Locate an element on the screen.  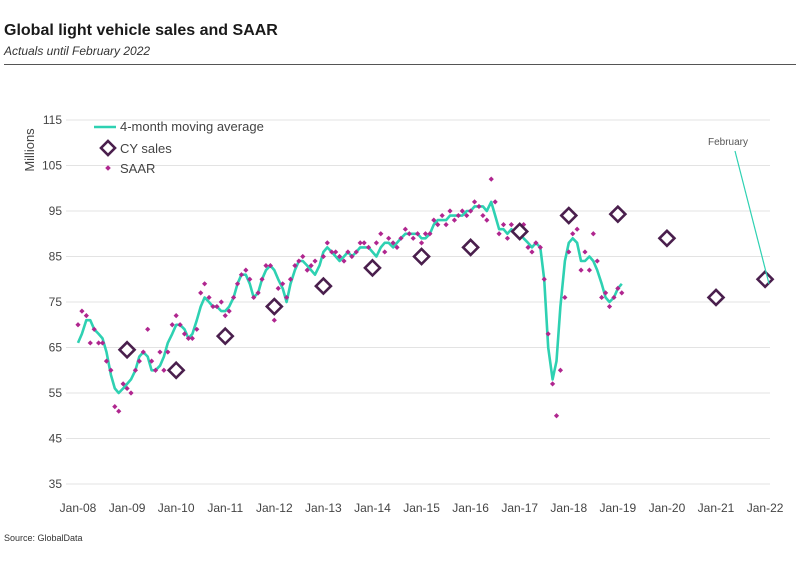
y-tick-label: 115 is located at coordinates (52, 120).